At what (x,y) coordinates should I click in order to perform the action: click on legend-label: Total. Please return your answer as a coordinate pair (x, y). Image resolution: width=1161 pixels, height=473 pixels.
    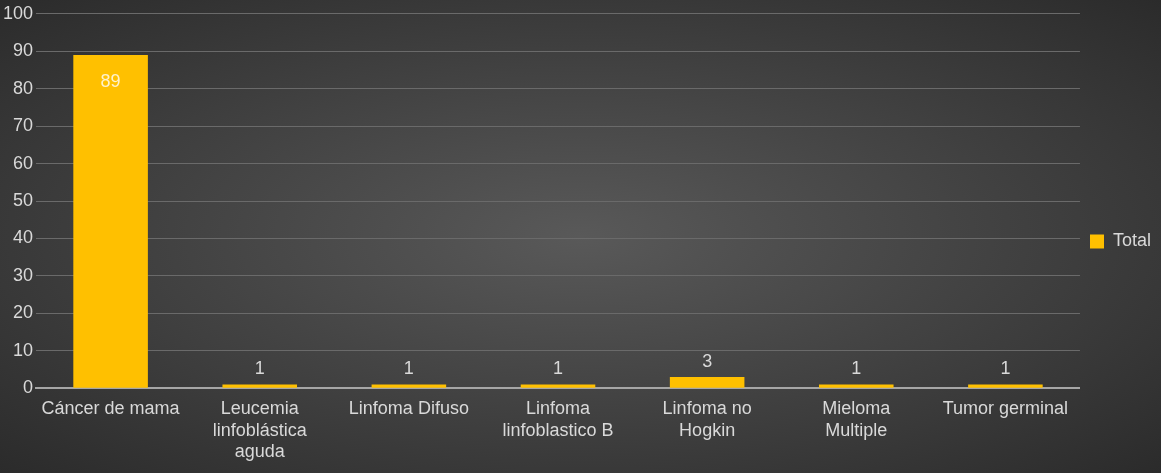
    Looking at the image, I should click on (1132, 240).